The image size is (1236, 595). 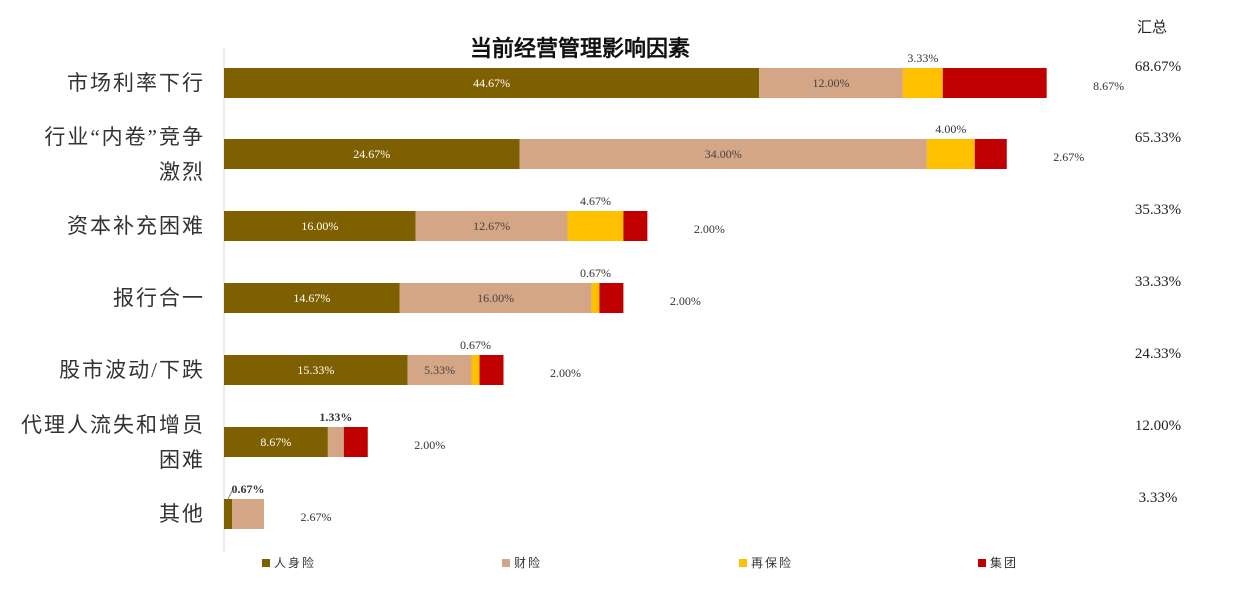 I want to click on category-label: 激烈, so click(x=182, y=172).